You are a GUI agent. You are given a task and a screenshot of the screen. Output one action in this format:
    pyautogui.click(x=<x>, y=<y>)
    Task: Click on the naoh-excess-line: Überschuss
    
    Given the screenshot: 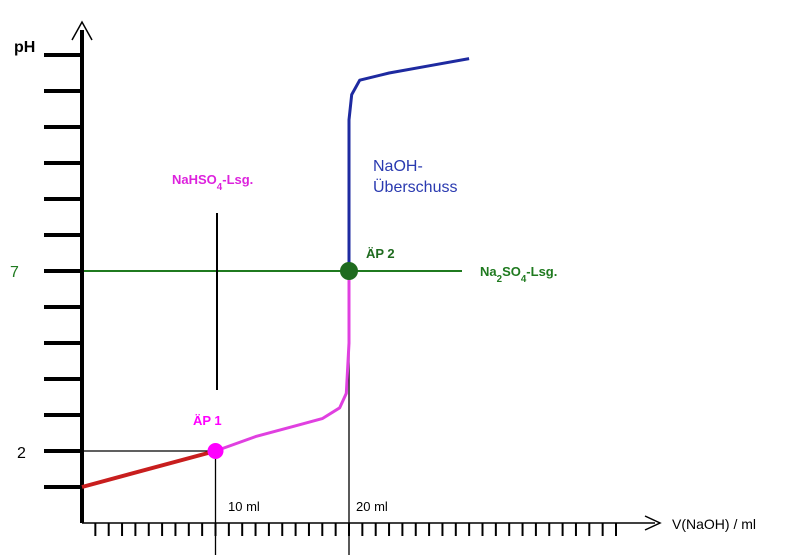 What is the action you would take?
    pyautogui.click(x=415, y=187)
    